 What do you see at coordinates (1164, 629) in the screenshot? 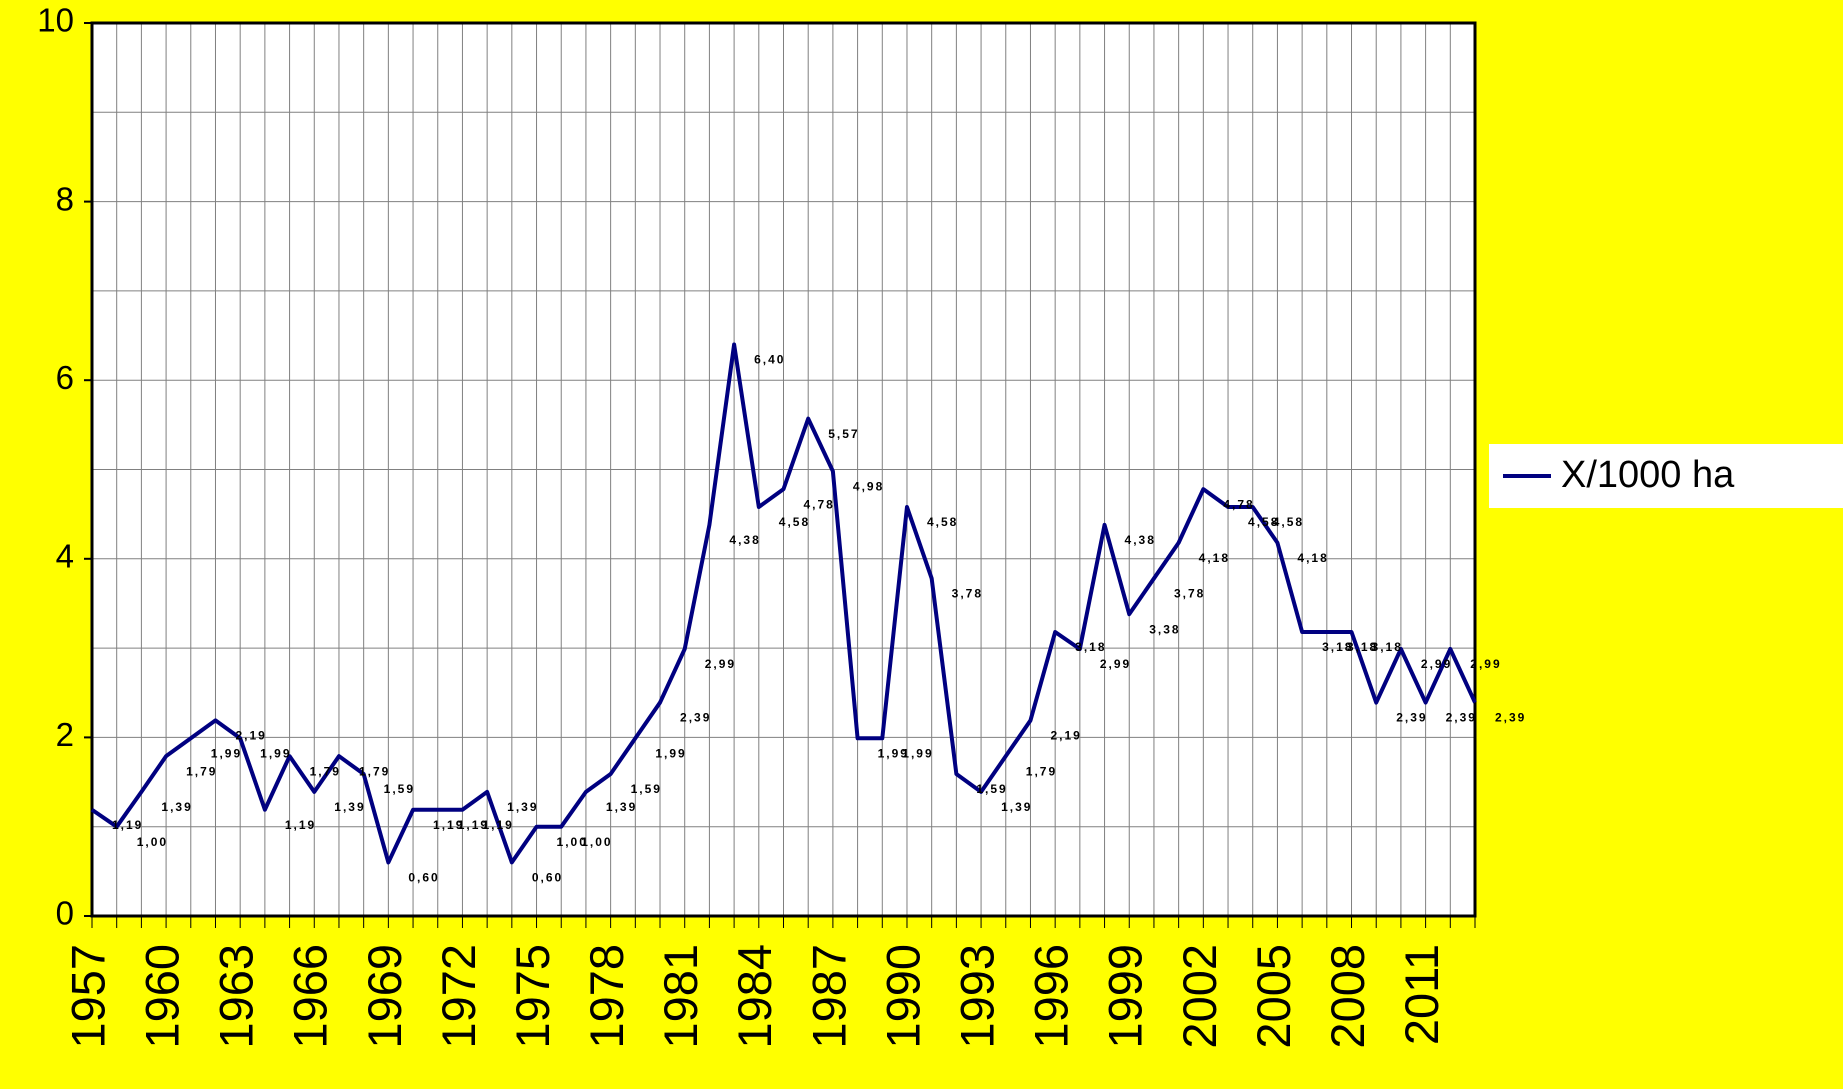
I see `value-label: 3,38` at bounding box center [1164, 629].